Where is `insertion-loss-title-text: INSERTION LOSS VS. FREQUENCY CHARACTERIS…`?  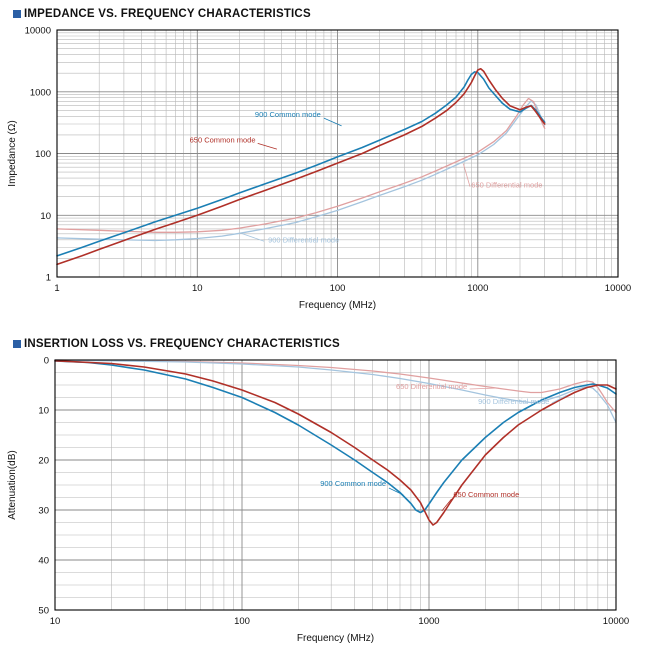
insertion-loss-title-text: INSERTION LOSS VS. FREQUENCY CHARACTERIS… is located at coordinates (182, 344).